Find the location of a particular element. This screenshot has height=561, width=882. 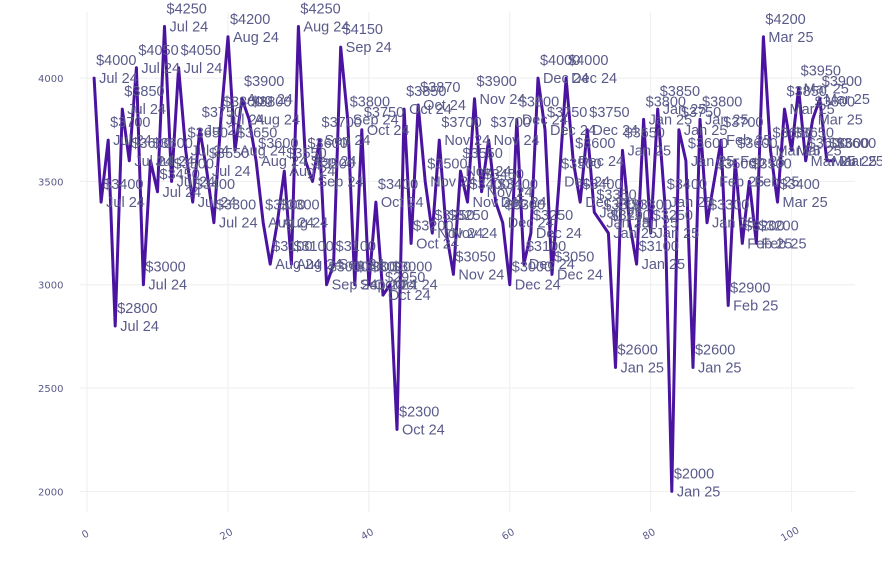

y-tick-label: 3500 is located at coordinates (50, 182).